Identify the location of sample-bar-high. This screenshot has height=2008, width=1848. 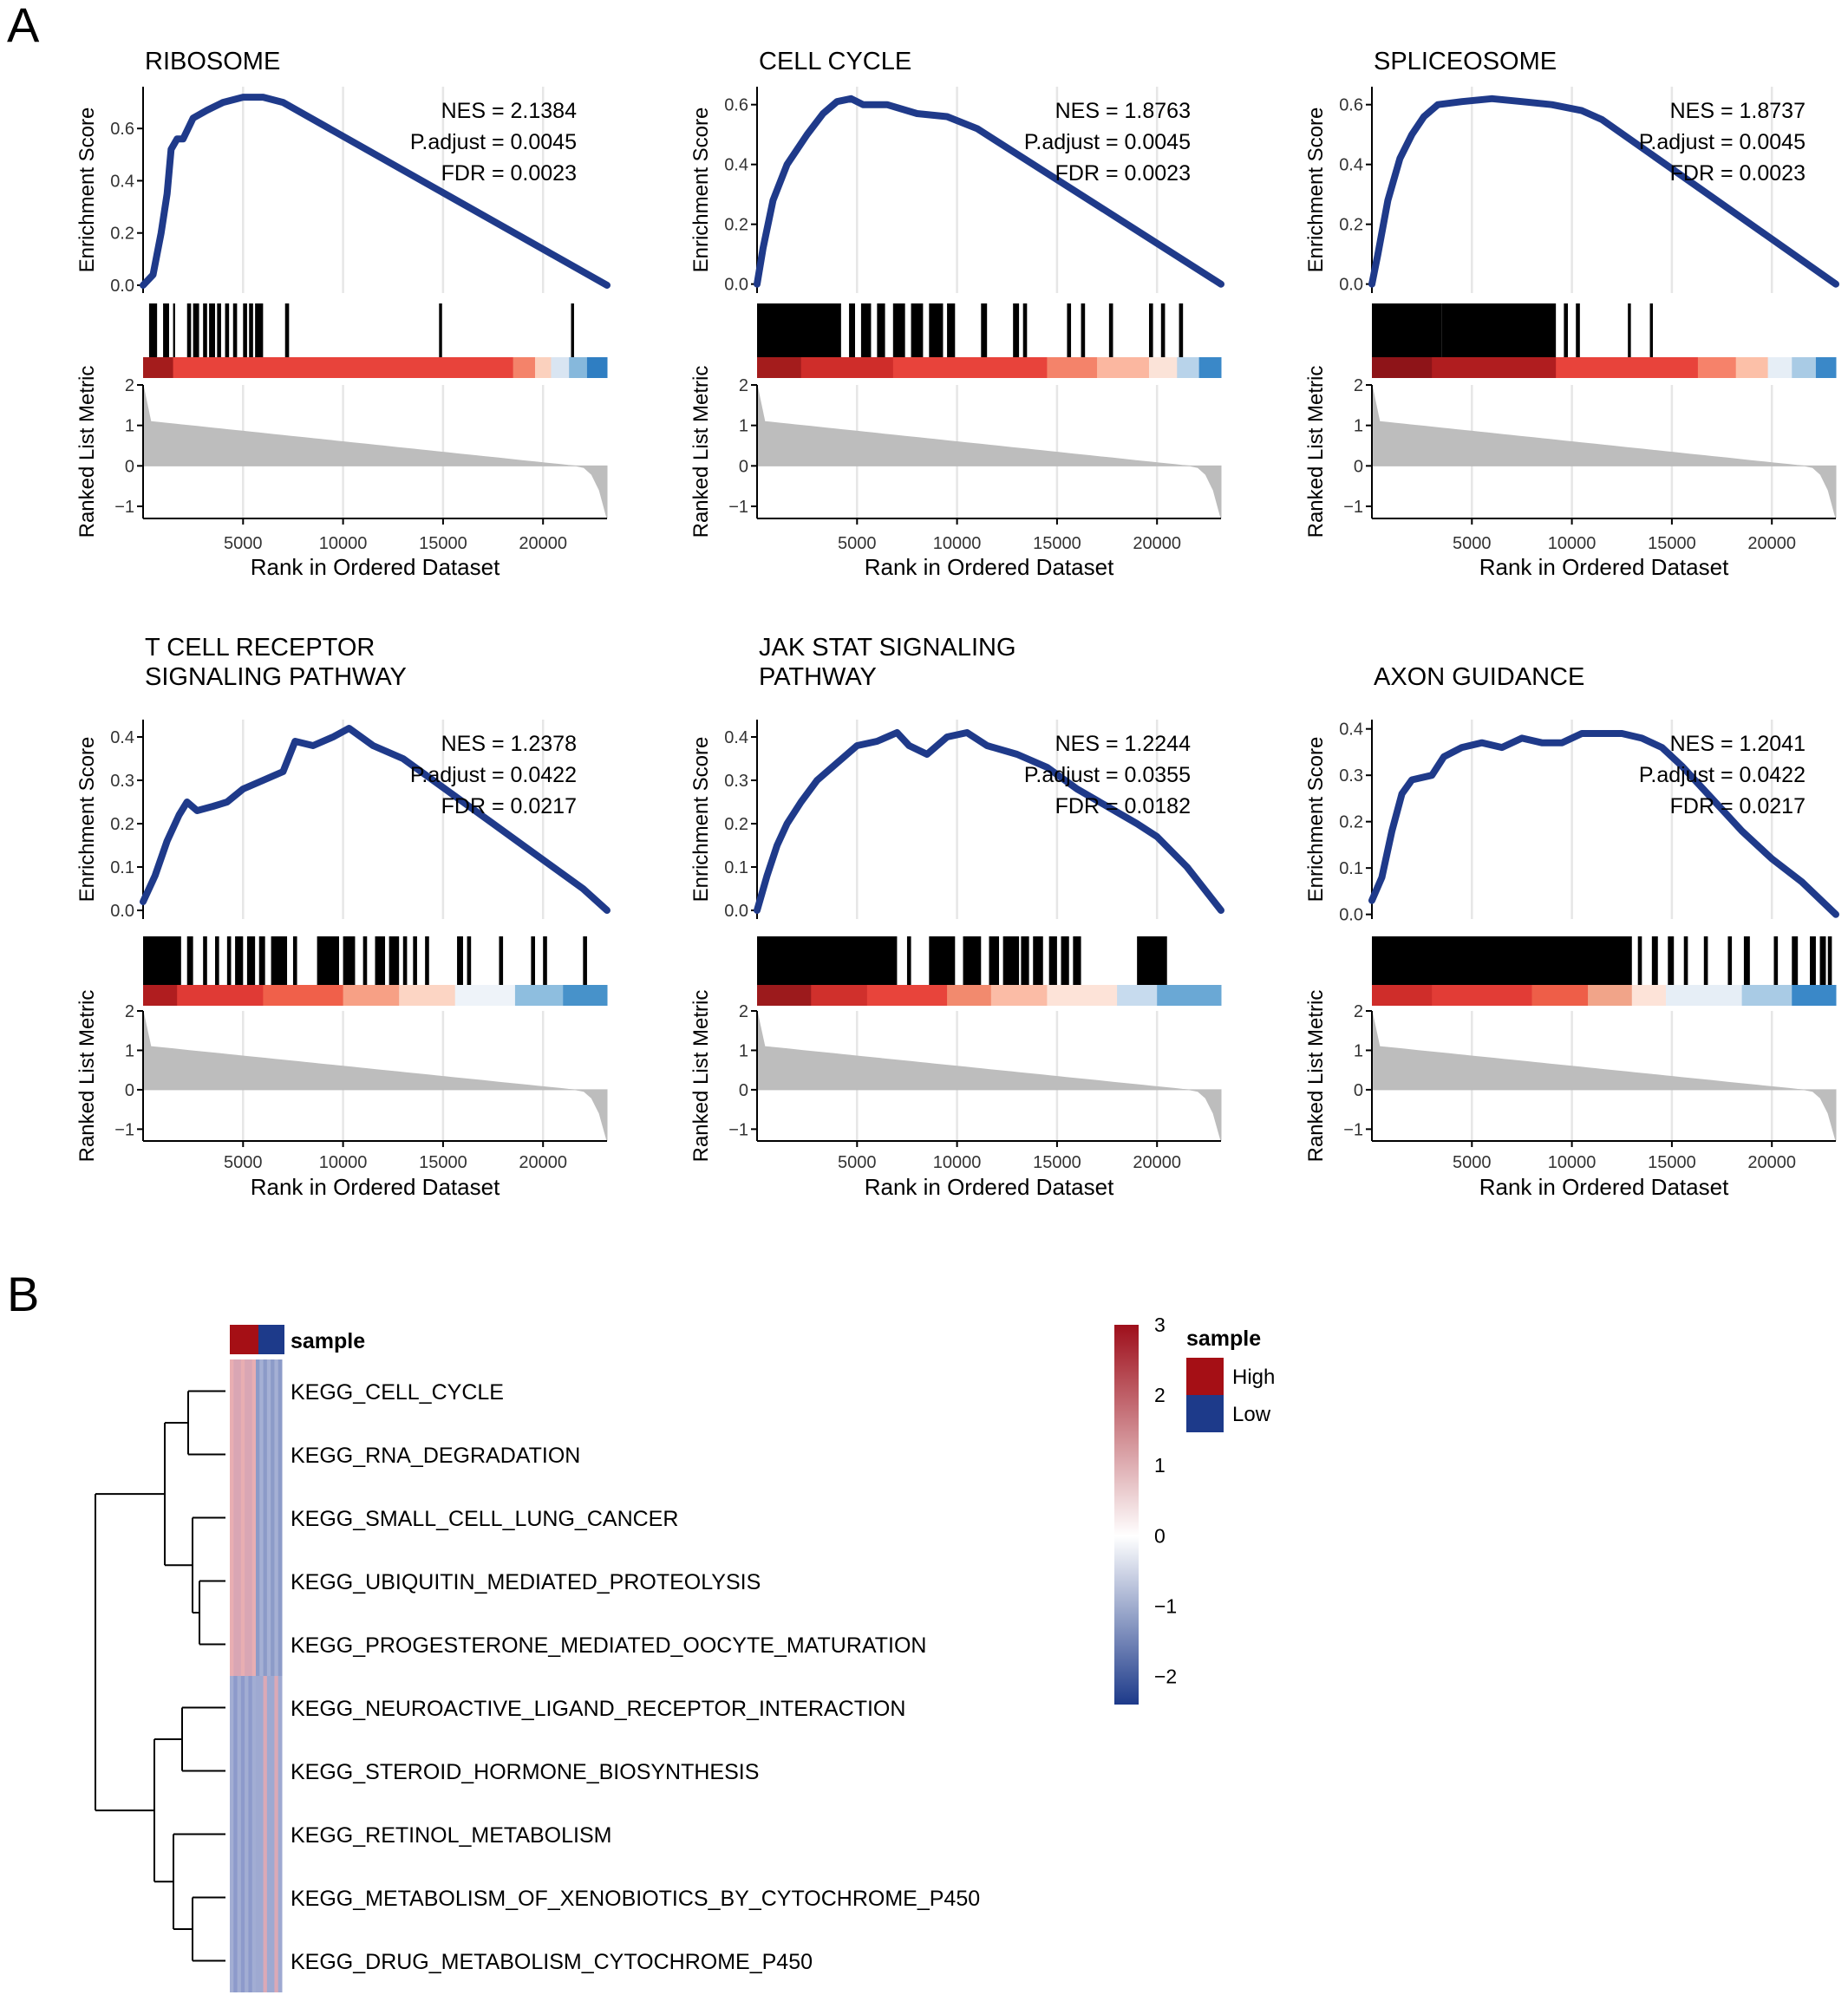
(244, 1340).